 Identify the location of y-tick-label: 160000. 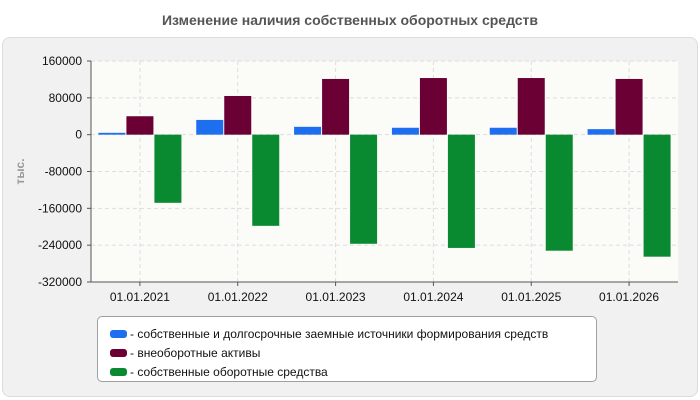
(62, 61).